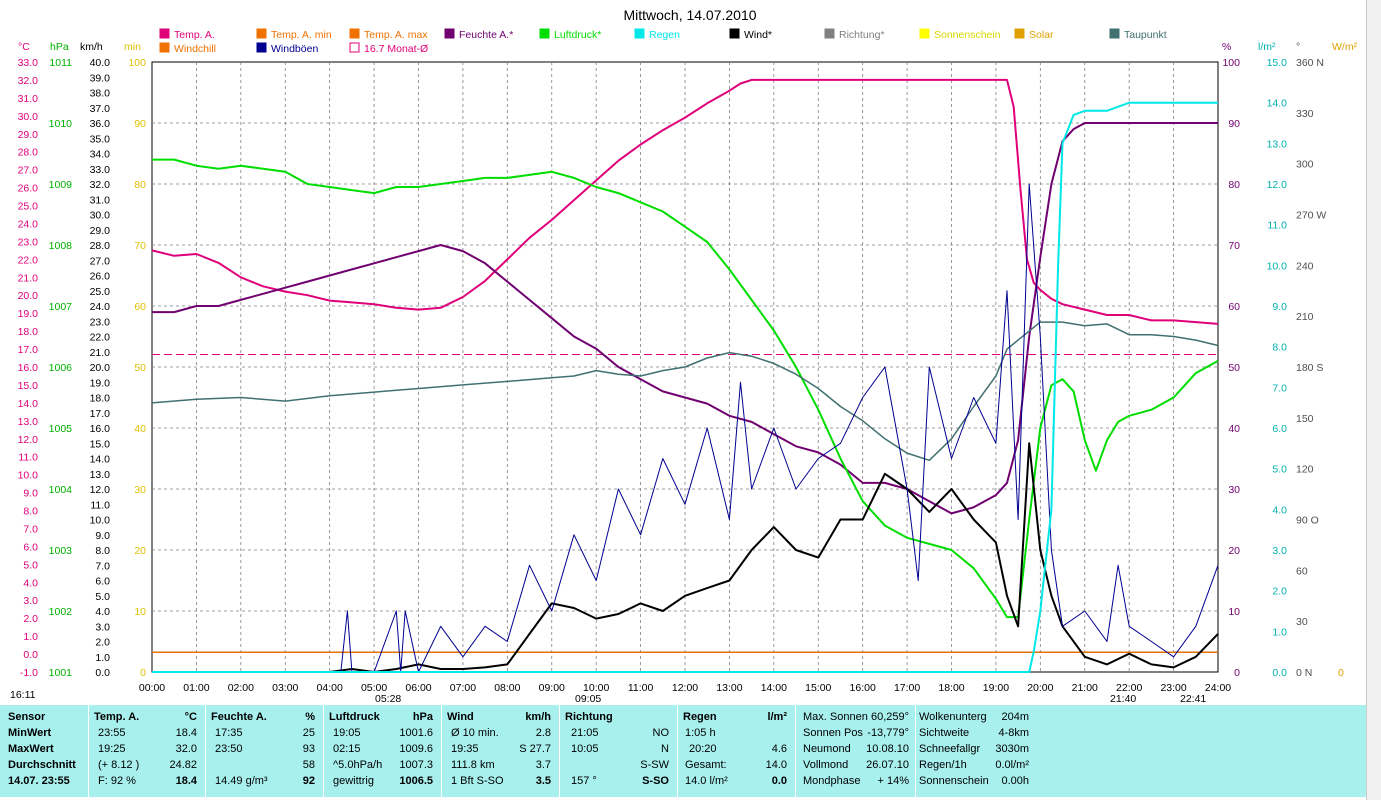 Image resolution: width=1381 pixels, height=800 pixels. What do you see at coordinates (137, 63) in the screenshot?
I see `sun-tick-label: 100` at bounding box center [137, 63].